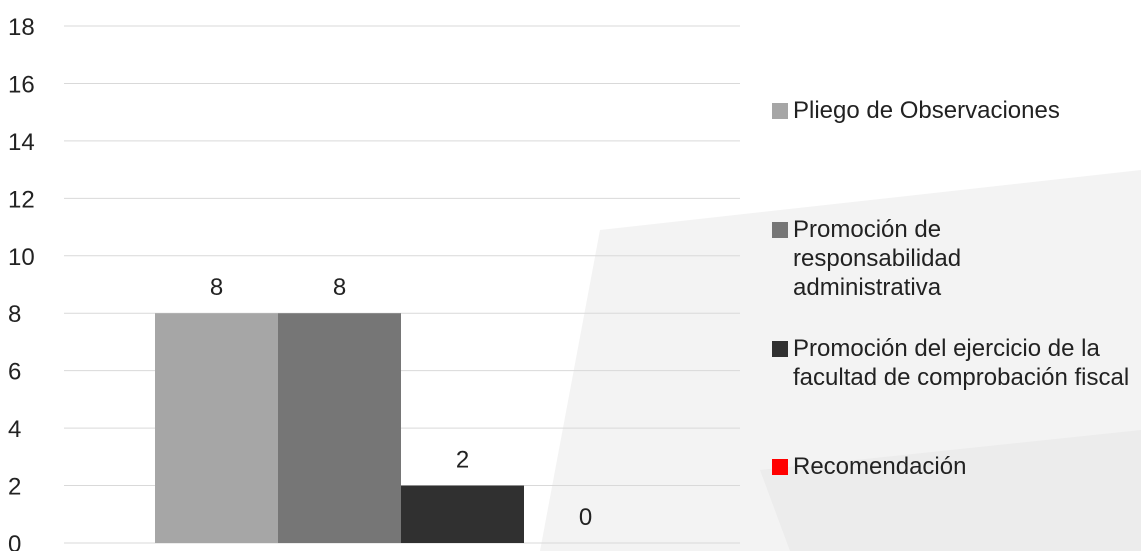 The width and height of the screenshot is (1141, 551). What do you see at coordinates (21, 27) in the screenshot?
I see `y-tick-label: 18` at bounding box center [21, 27].